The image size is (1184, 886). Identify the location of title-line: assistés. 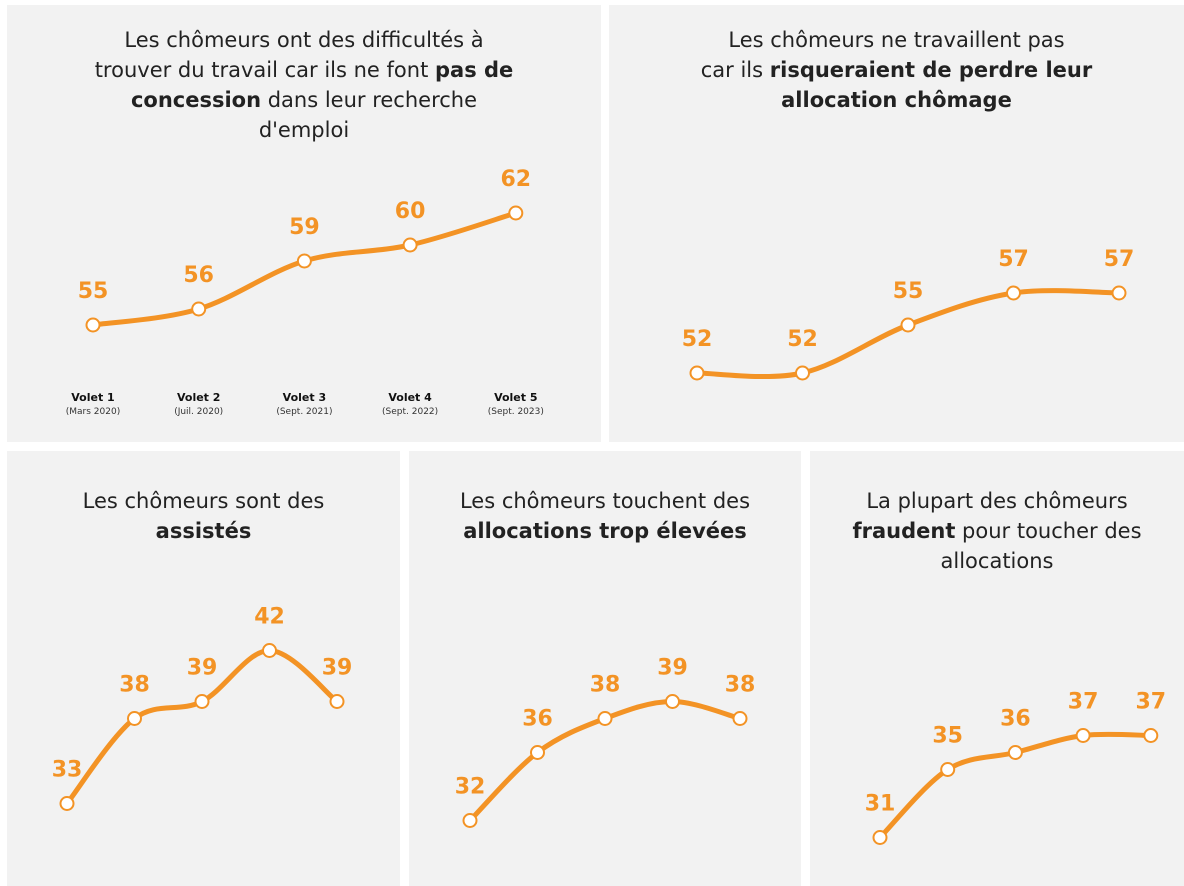
(203, 531).